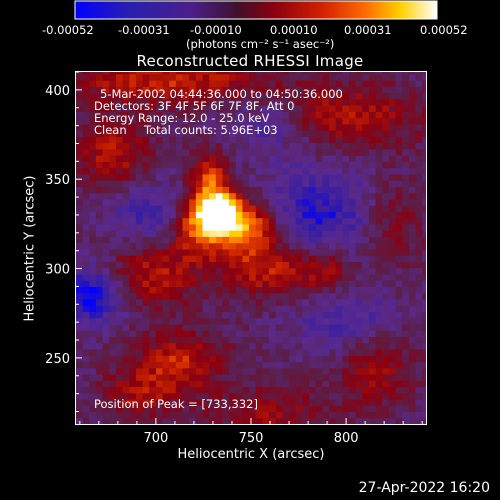  I want to click on colorbar-units: (photons cm⁻² s⁻¹ asec⁻²), so click(260, 44).